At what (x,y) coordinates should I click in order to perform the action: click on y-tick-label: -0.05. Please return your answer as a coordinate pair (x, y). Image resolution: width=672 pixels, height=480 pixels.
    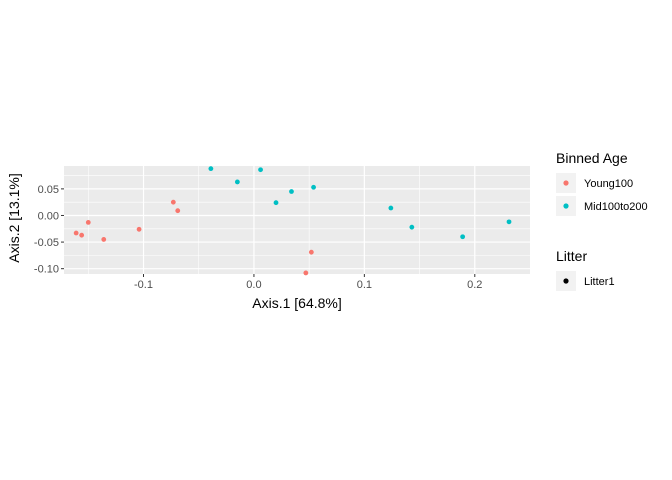
    Looking at the image, I should click on (46, 243).